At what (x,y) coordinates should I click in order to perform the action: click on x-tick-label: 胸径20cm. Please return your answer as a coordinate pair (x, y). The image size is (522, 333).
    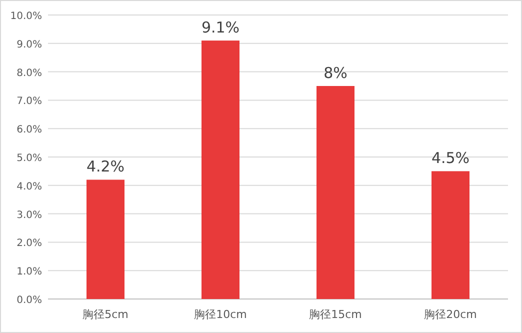
    Looking at the image, I should click on (450, 314).